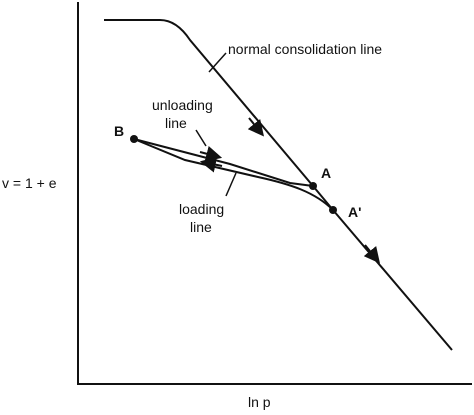 The height and width of the screenshot is (415, 474). I want to click on y-axis-label: v = 1 + e, so click(29, 183).